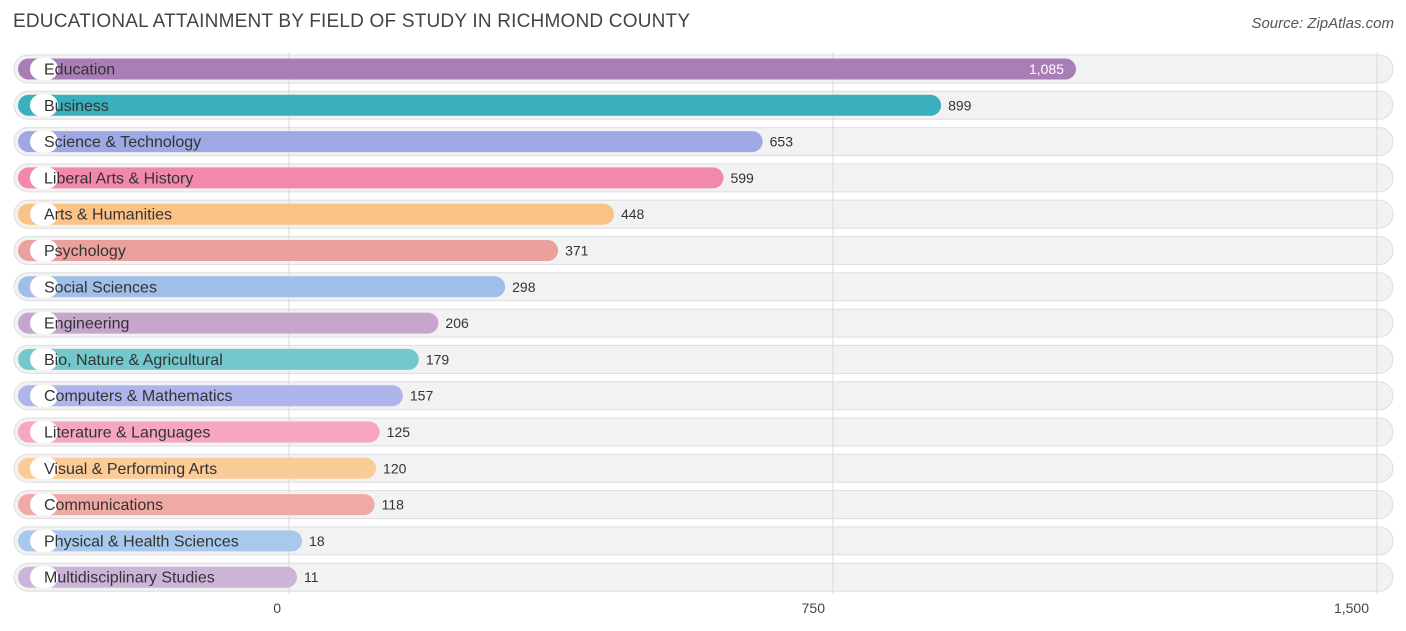 The height and width of the screenshot is (631, 1406). Describe the element at coordinates (1351, 608) in the screenshot. I see `x-tick-label: 1,500` at that location.